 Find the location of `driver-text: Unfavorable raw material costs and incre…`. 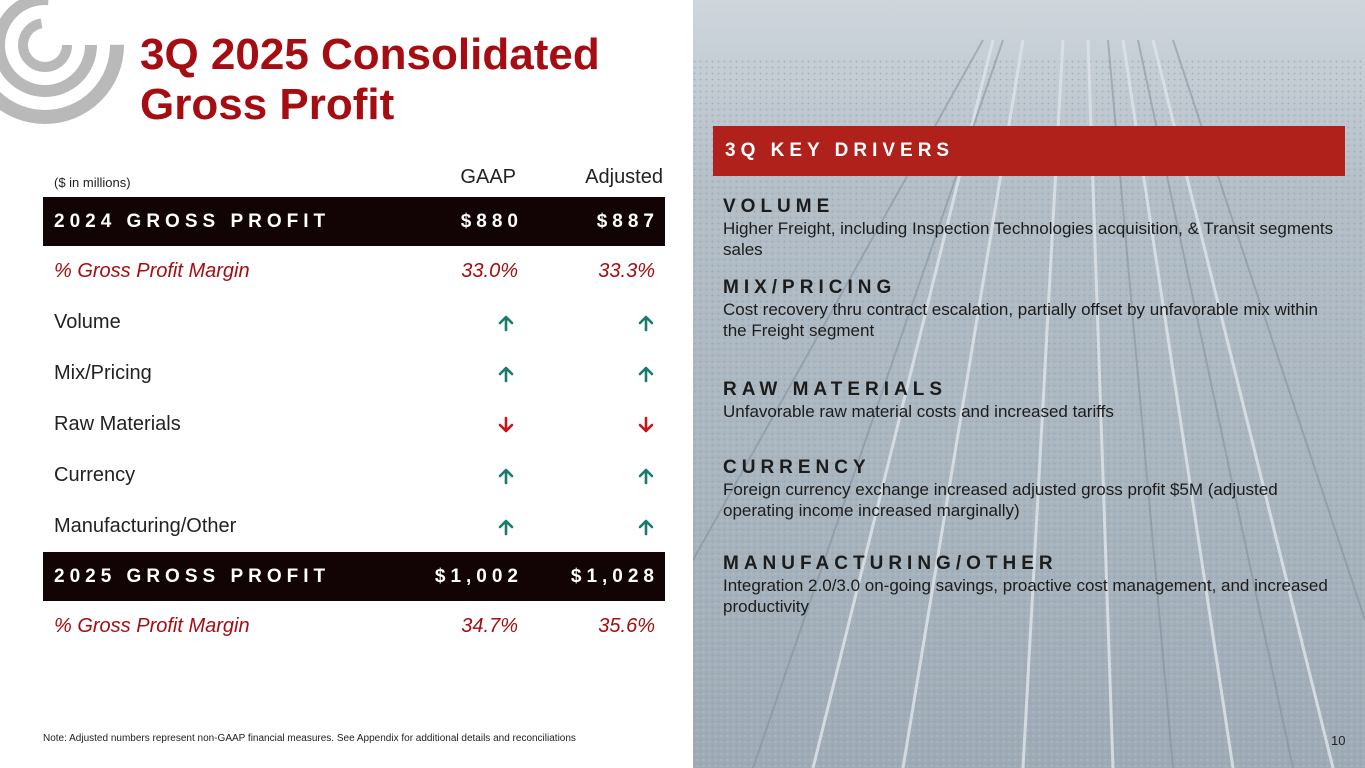

driver-text: Unfavorable raw material costs and incre… is located at coordinates (918, 411).